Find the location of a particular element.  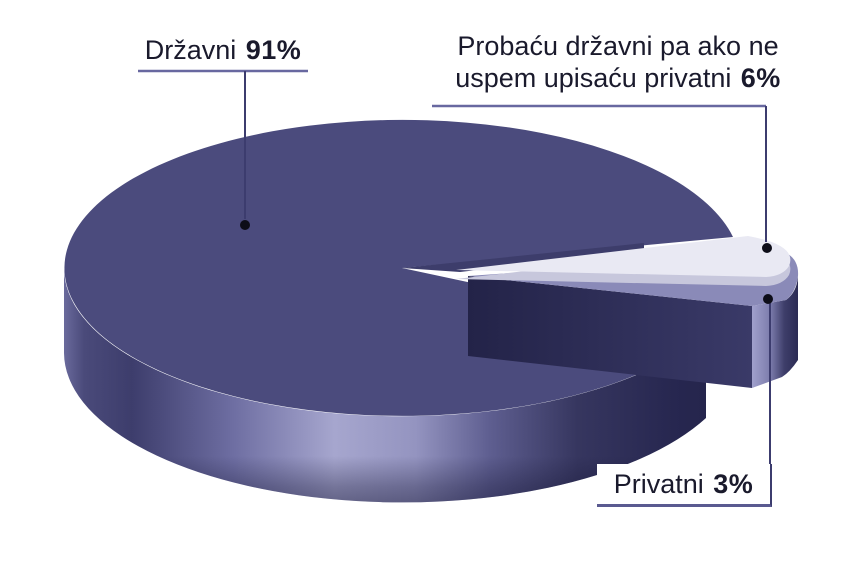

leader-dot-drzavni is located at coordinates (245, 225).